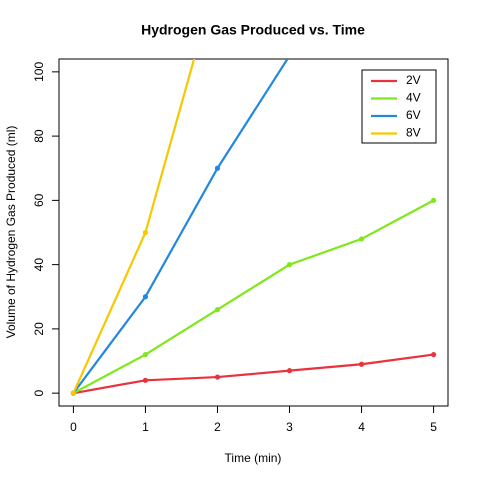  Describe the element at coordinates (11, 232) in the screenshot. I see `y-axis-label: Volume of Hydrogen Gas Produced (ml)` at that location.